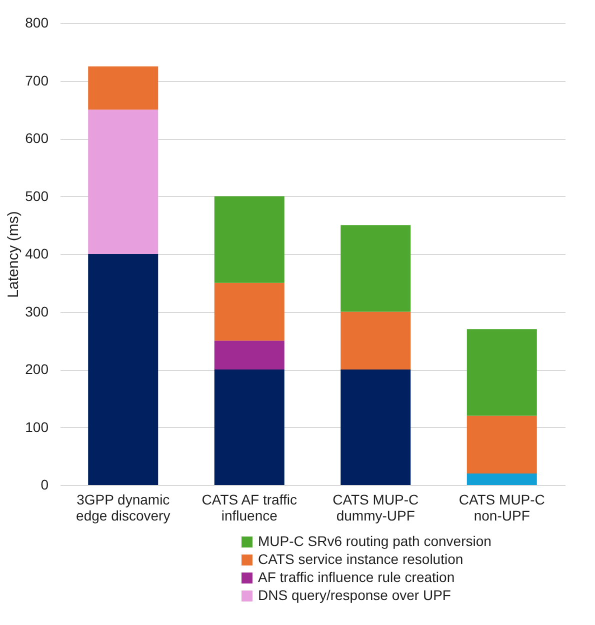  What do you see at coordinates (37, 22) in the screenshot?
I see `y-tick-label: 800` at bounding box center [37, 22].